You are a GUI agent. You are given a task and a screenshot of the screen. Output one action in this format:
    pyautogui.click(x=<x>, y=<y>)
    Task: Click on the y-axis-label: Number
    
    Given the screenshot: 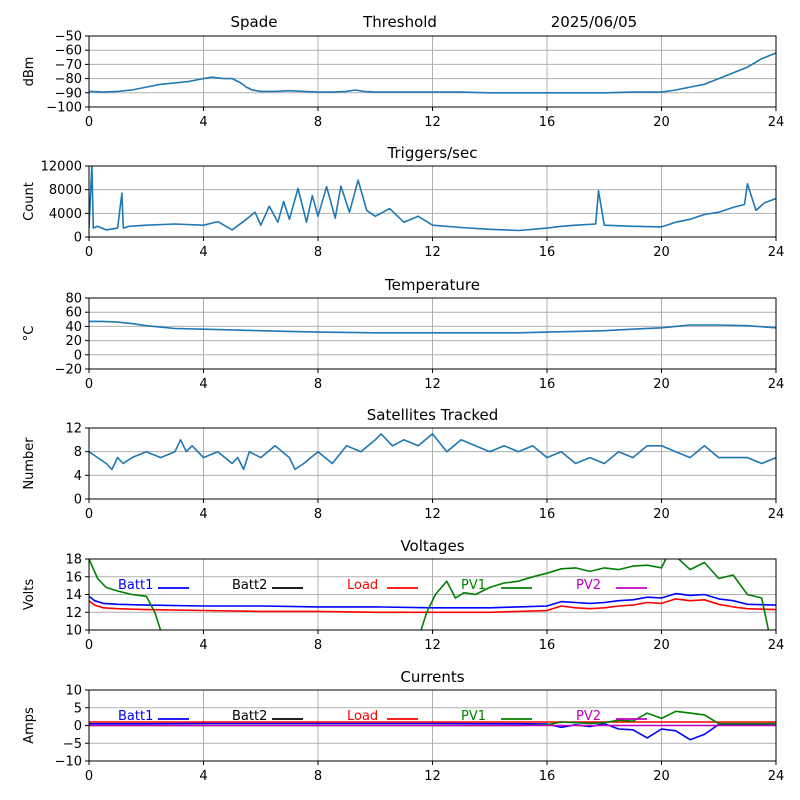 What is the action you would take?
    pyautogui.click(x=29, y=463)
    